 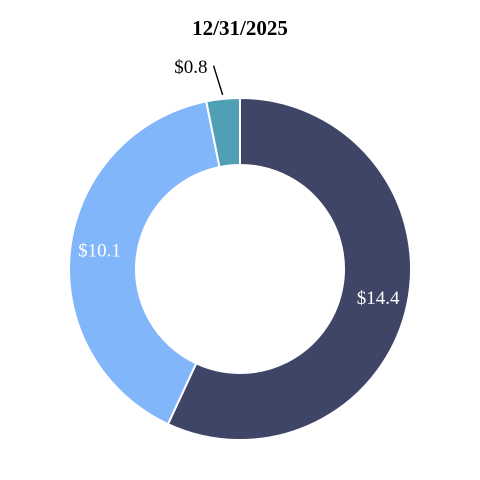 I want to click on chart-title: 12/31/2025, so click(x=240, y=28).